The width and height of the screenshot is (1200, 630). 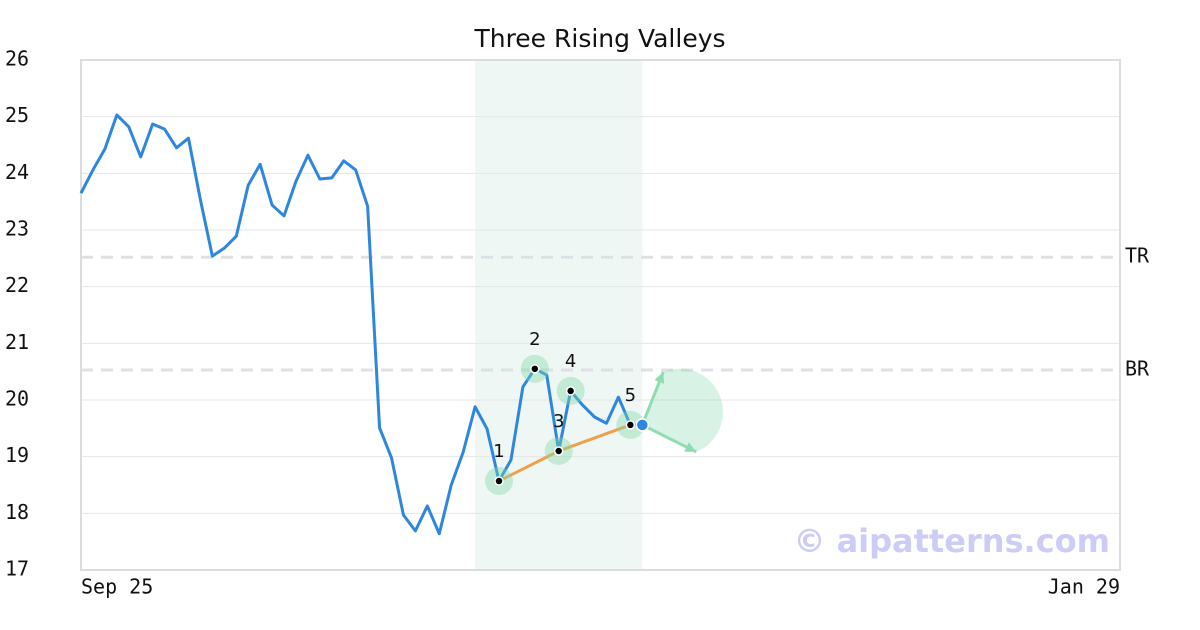 I want to click on chart-title: Three Rising Valleys, so click(x=599, y=38).